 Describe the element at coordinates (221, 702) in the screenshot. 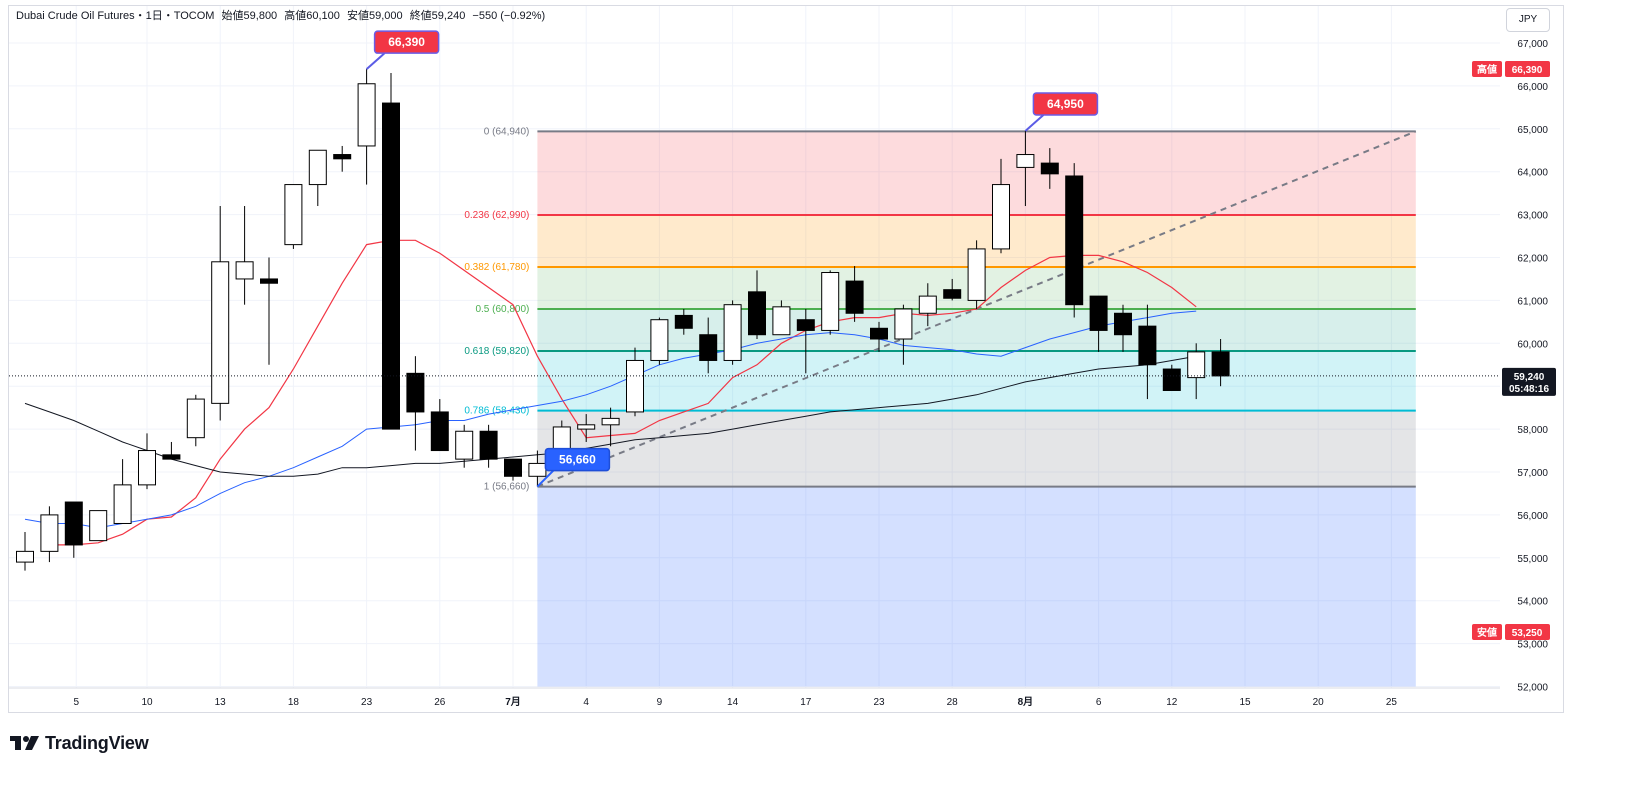

I see `time-tick-label: 13` at that location.